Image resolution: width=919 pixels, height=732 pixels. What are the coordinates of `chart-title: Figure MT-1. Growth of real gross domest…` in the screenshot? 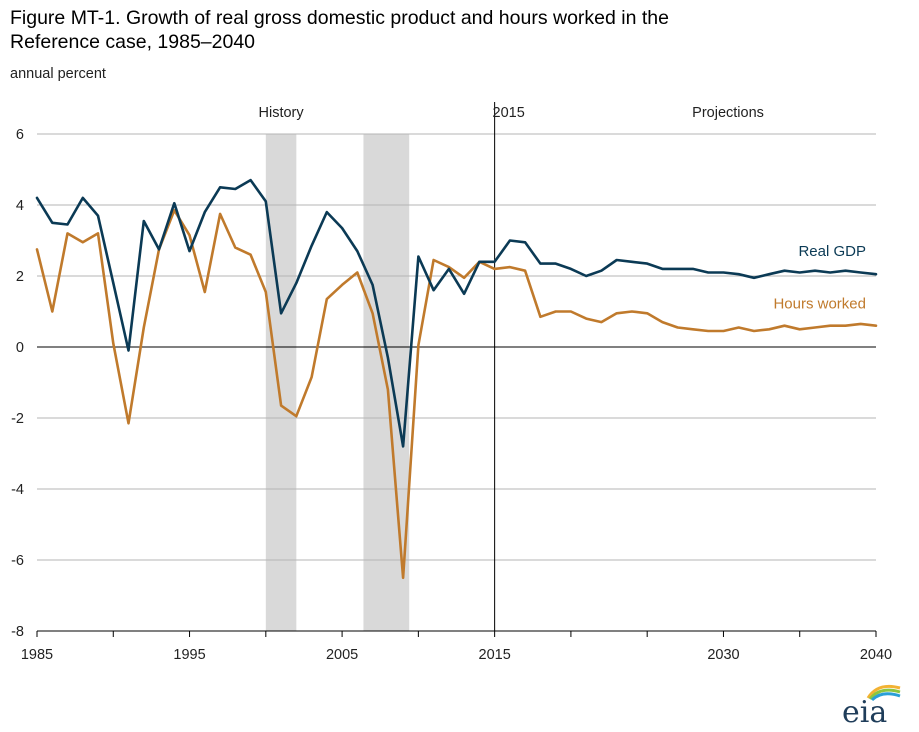 It's located at (450, 30).